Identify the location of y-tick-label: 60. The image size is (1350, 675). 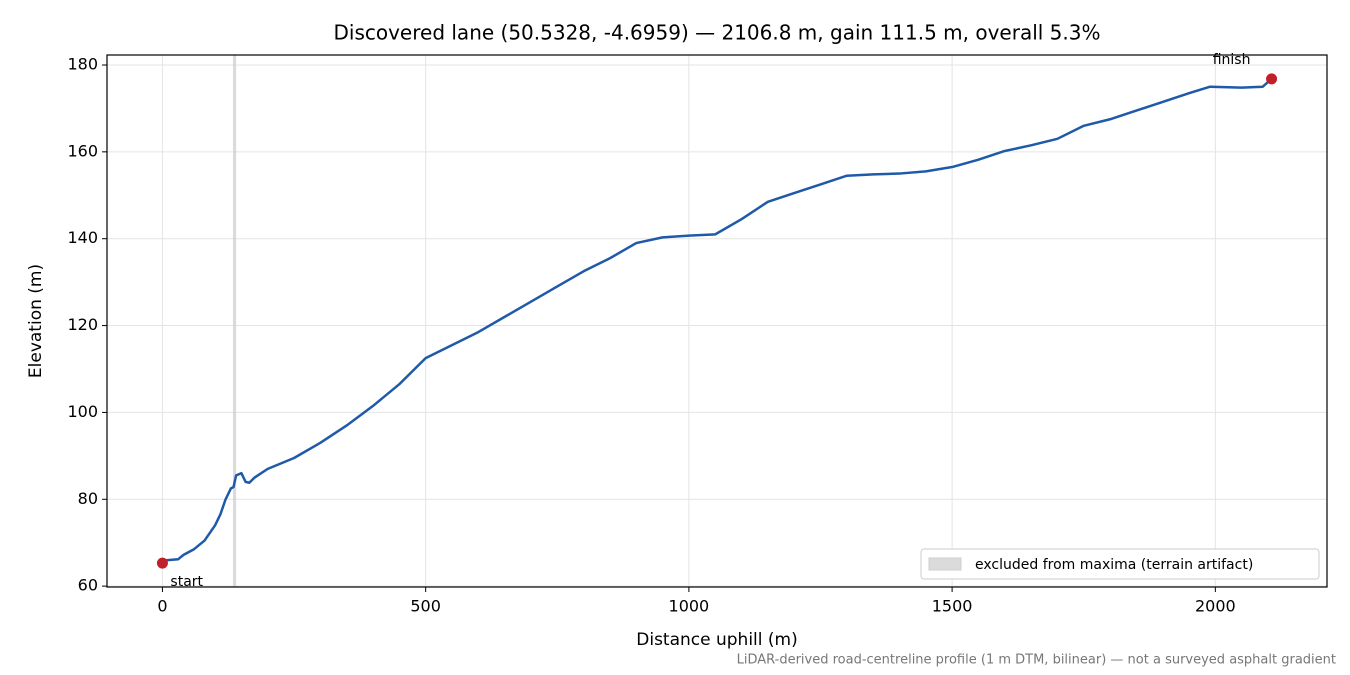
(88, 585).